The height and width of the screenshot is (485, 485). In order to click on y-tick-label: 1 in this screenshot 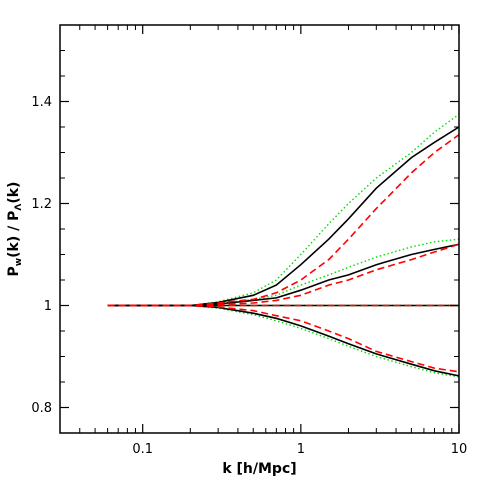, I will do `click(48, 306)`.